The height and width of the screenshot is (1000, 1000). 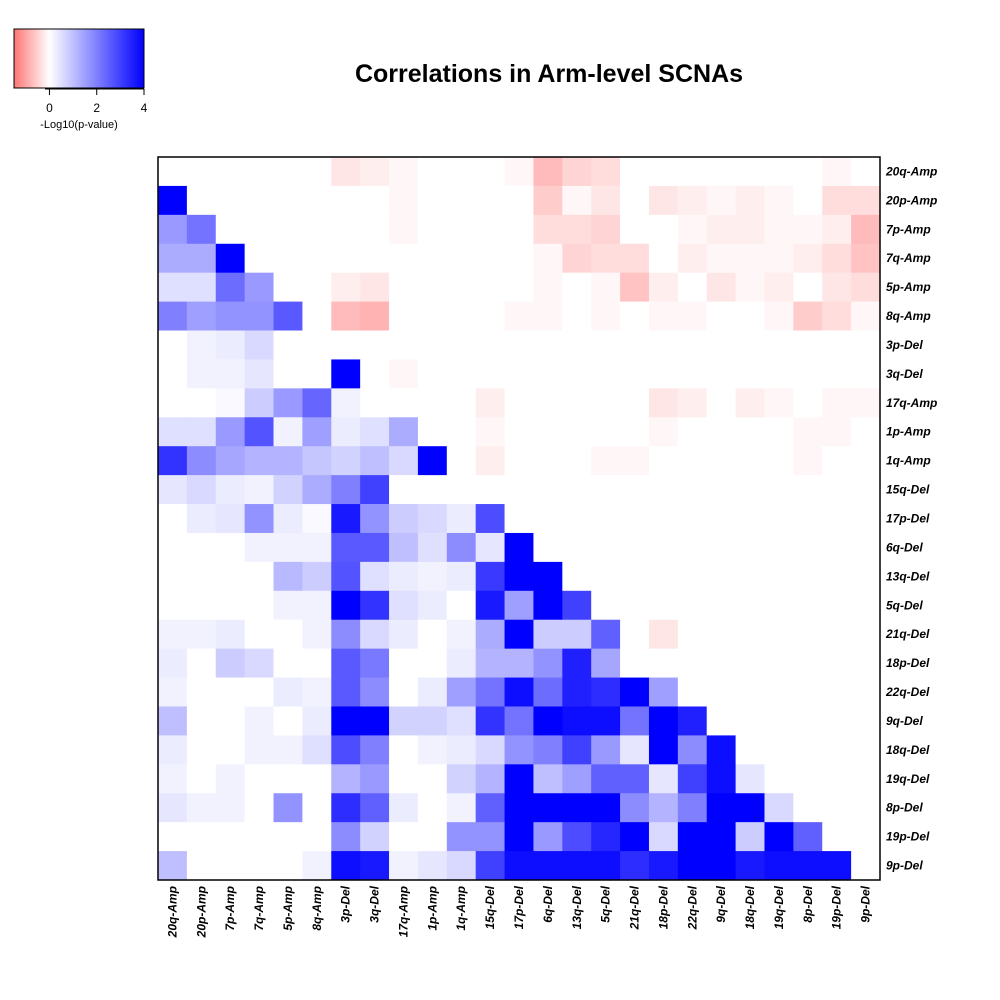 I want to click on heatmap-cell-21q-Del-20p-Amp, so click(x=201, y=634).